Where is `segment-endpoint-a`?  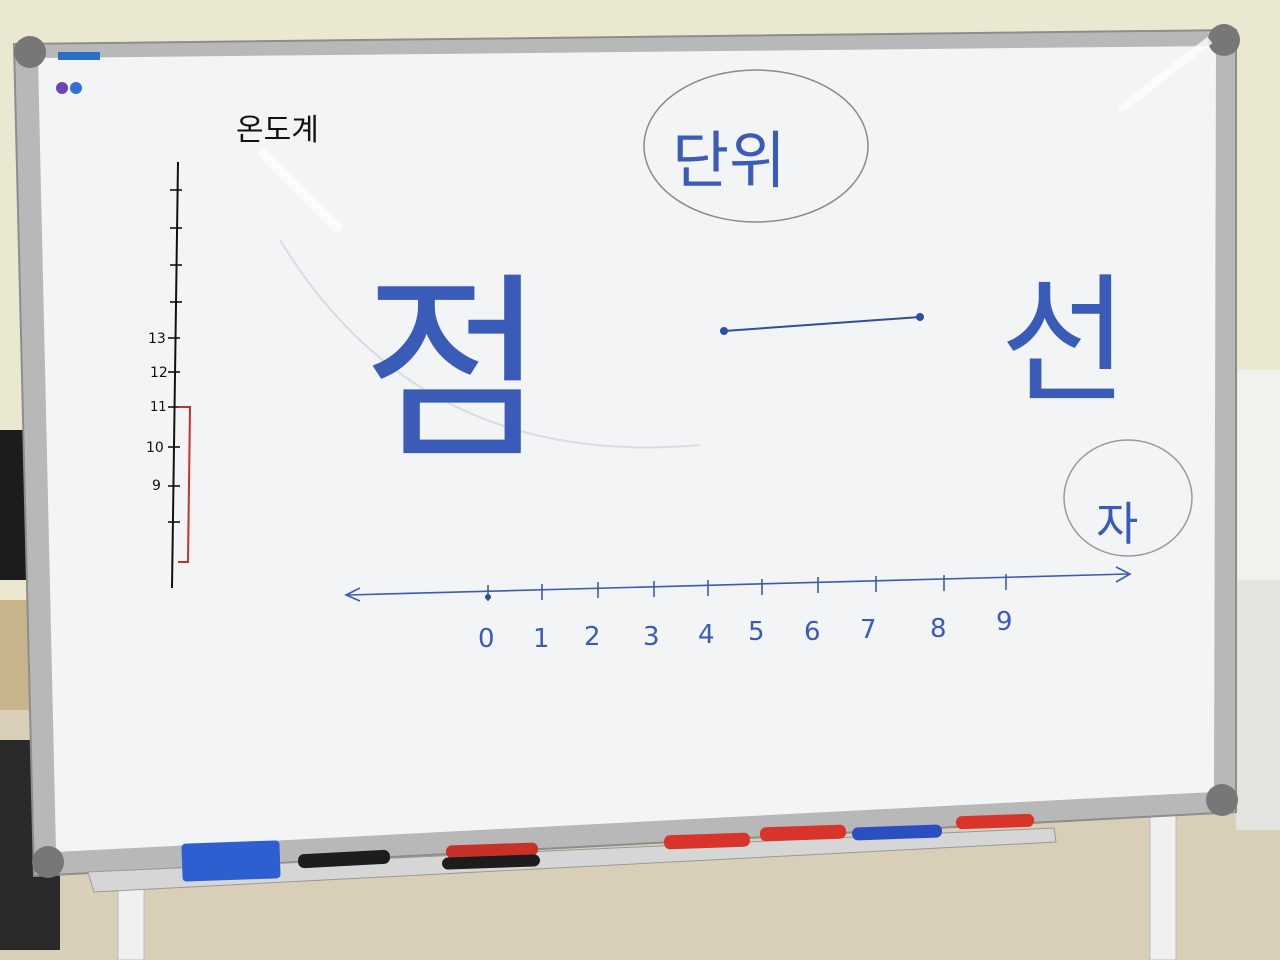
segment-endpoint-a is located at coordinates (724, 331).